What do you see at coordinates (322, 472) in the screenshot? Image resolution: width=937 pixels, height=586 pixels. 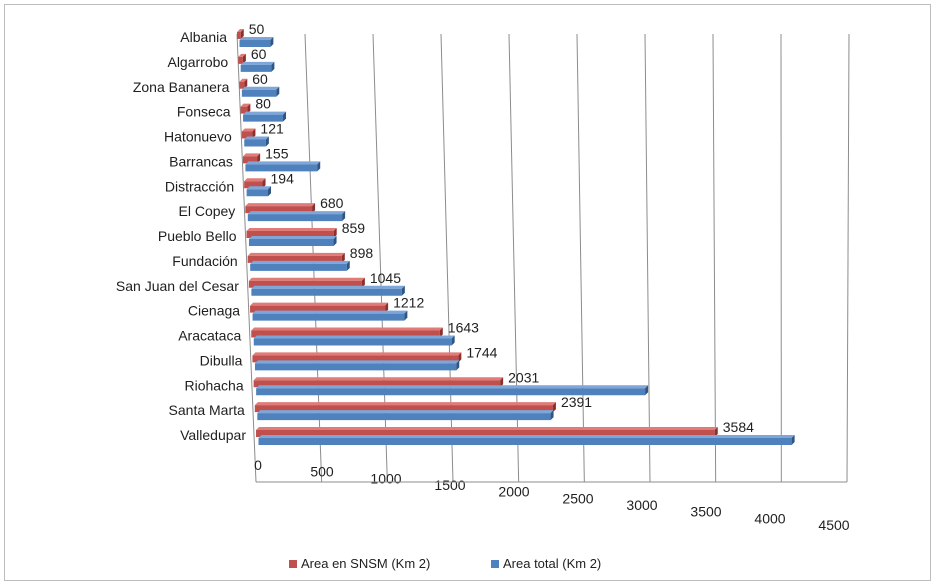 I see `x-tick-label: 500` at bounding box center [322, 472].